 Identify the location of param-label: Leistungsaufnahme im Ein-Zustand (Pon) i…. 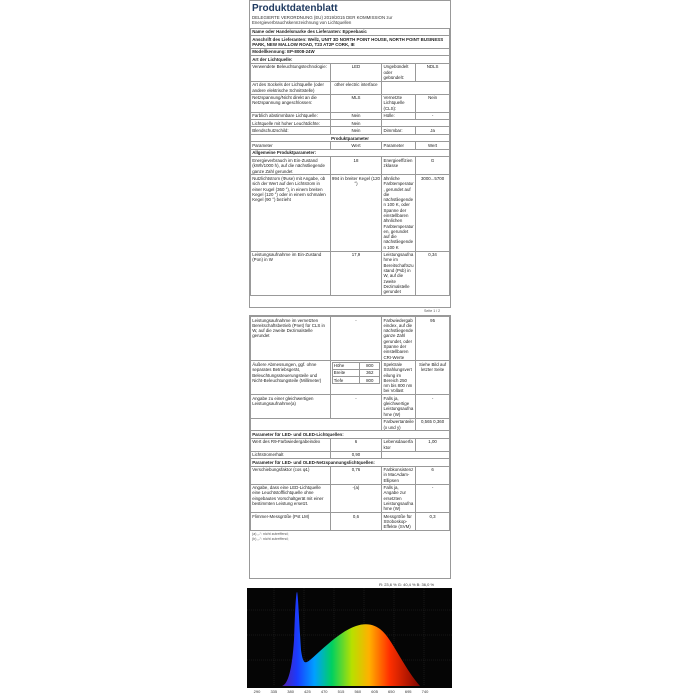
(290, 273).